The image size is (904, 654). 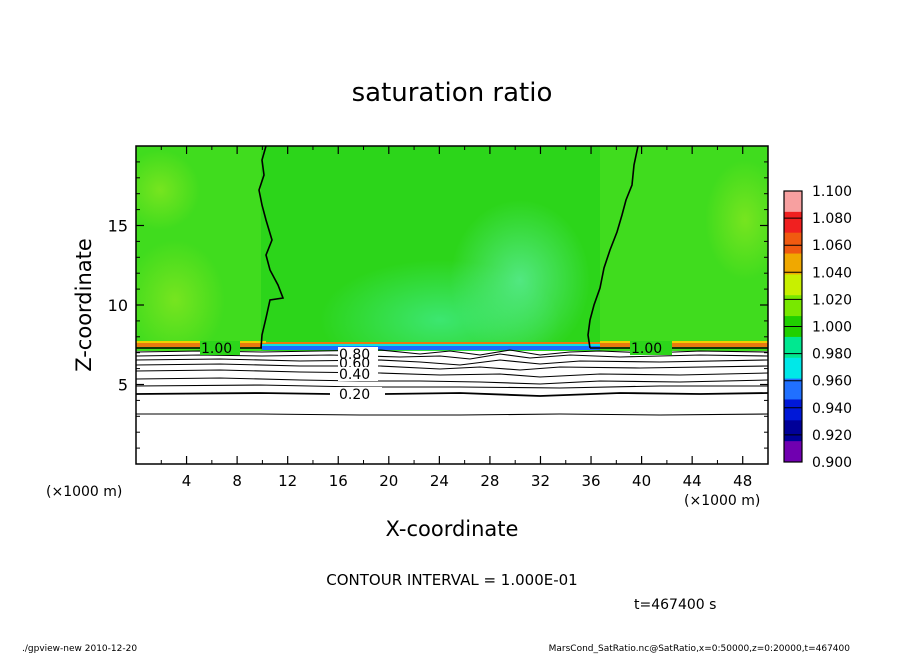 I want to click on y-tick-label: 10, so click(x=118, y=305).